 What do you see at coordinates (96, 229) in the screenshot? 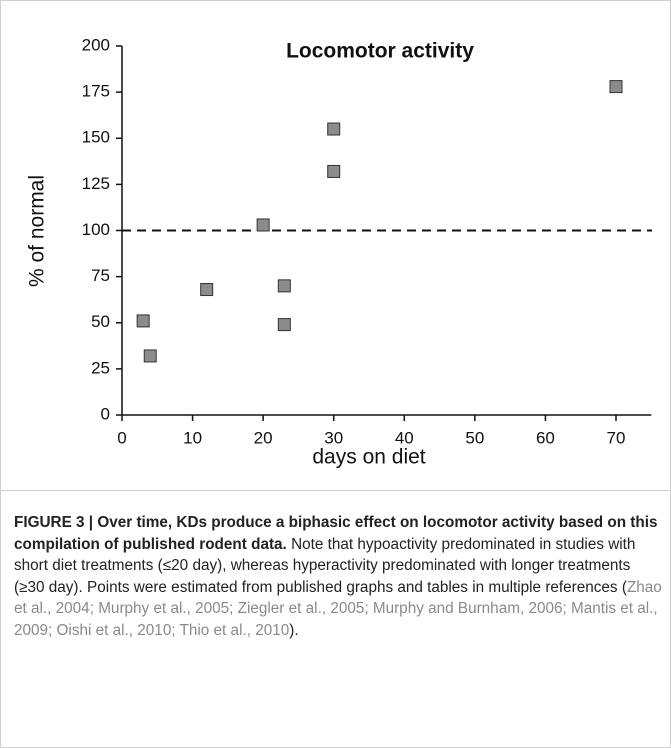
I see `y-tick-label: 100` at bounding box center [96, 229].